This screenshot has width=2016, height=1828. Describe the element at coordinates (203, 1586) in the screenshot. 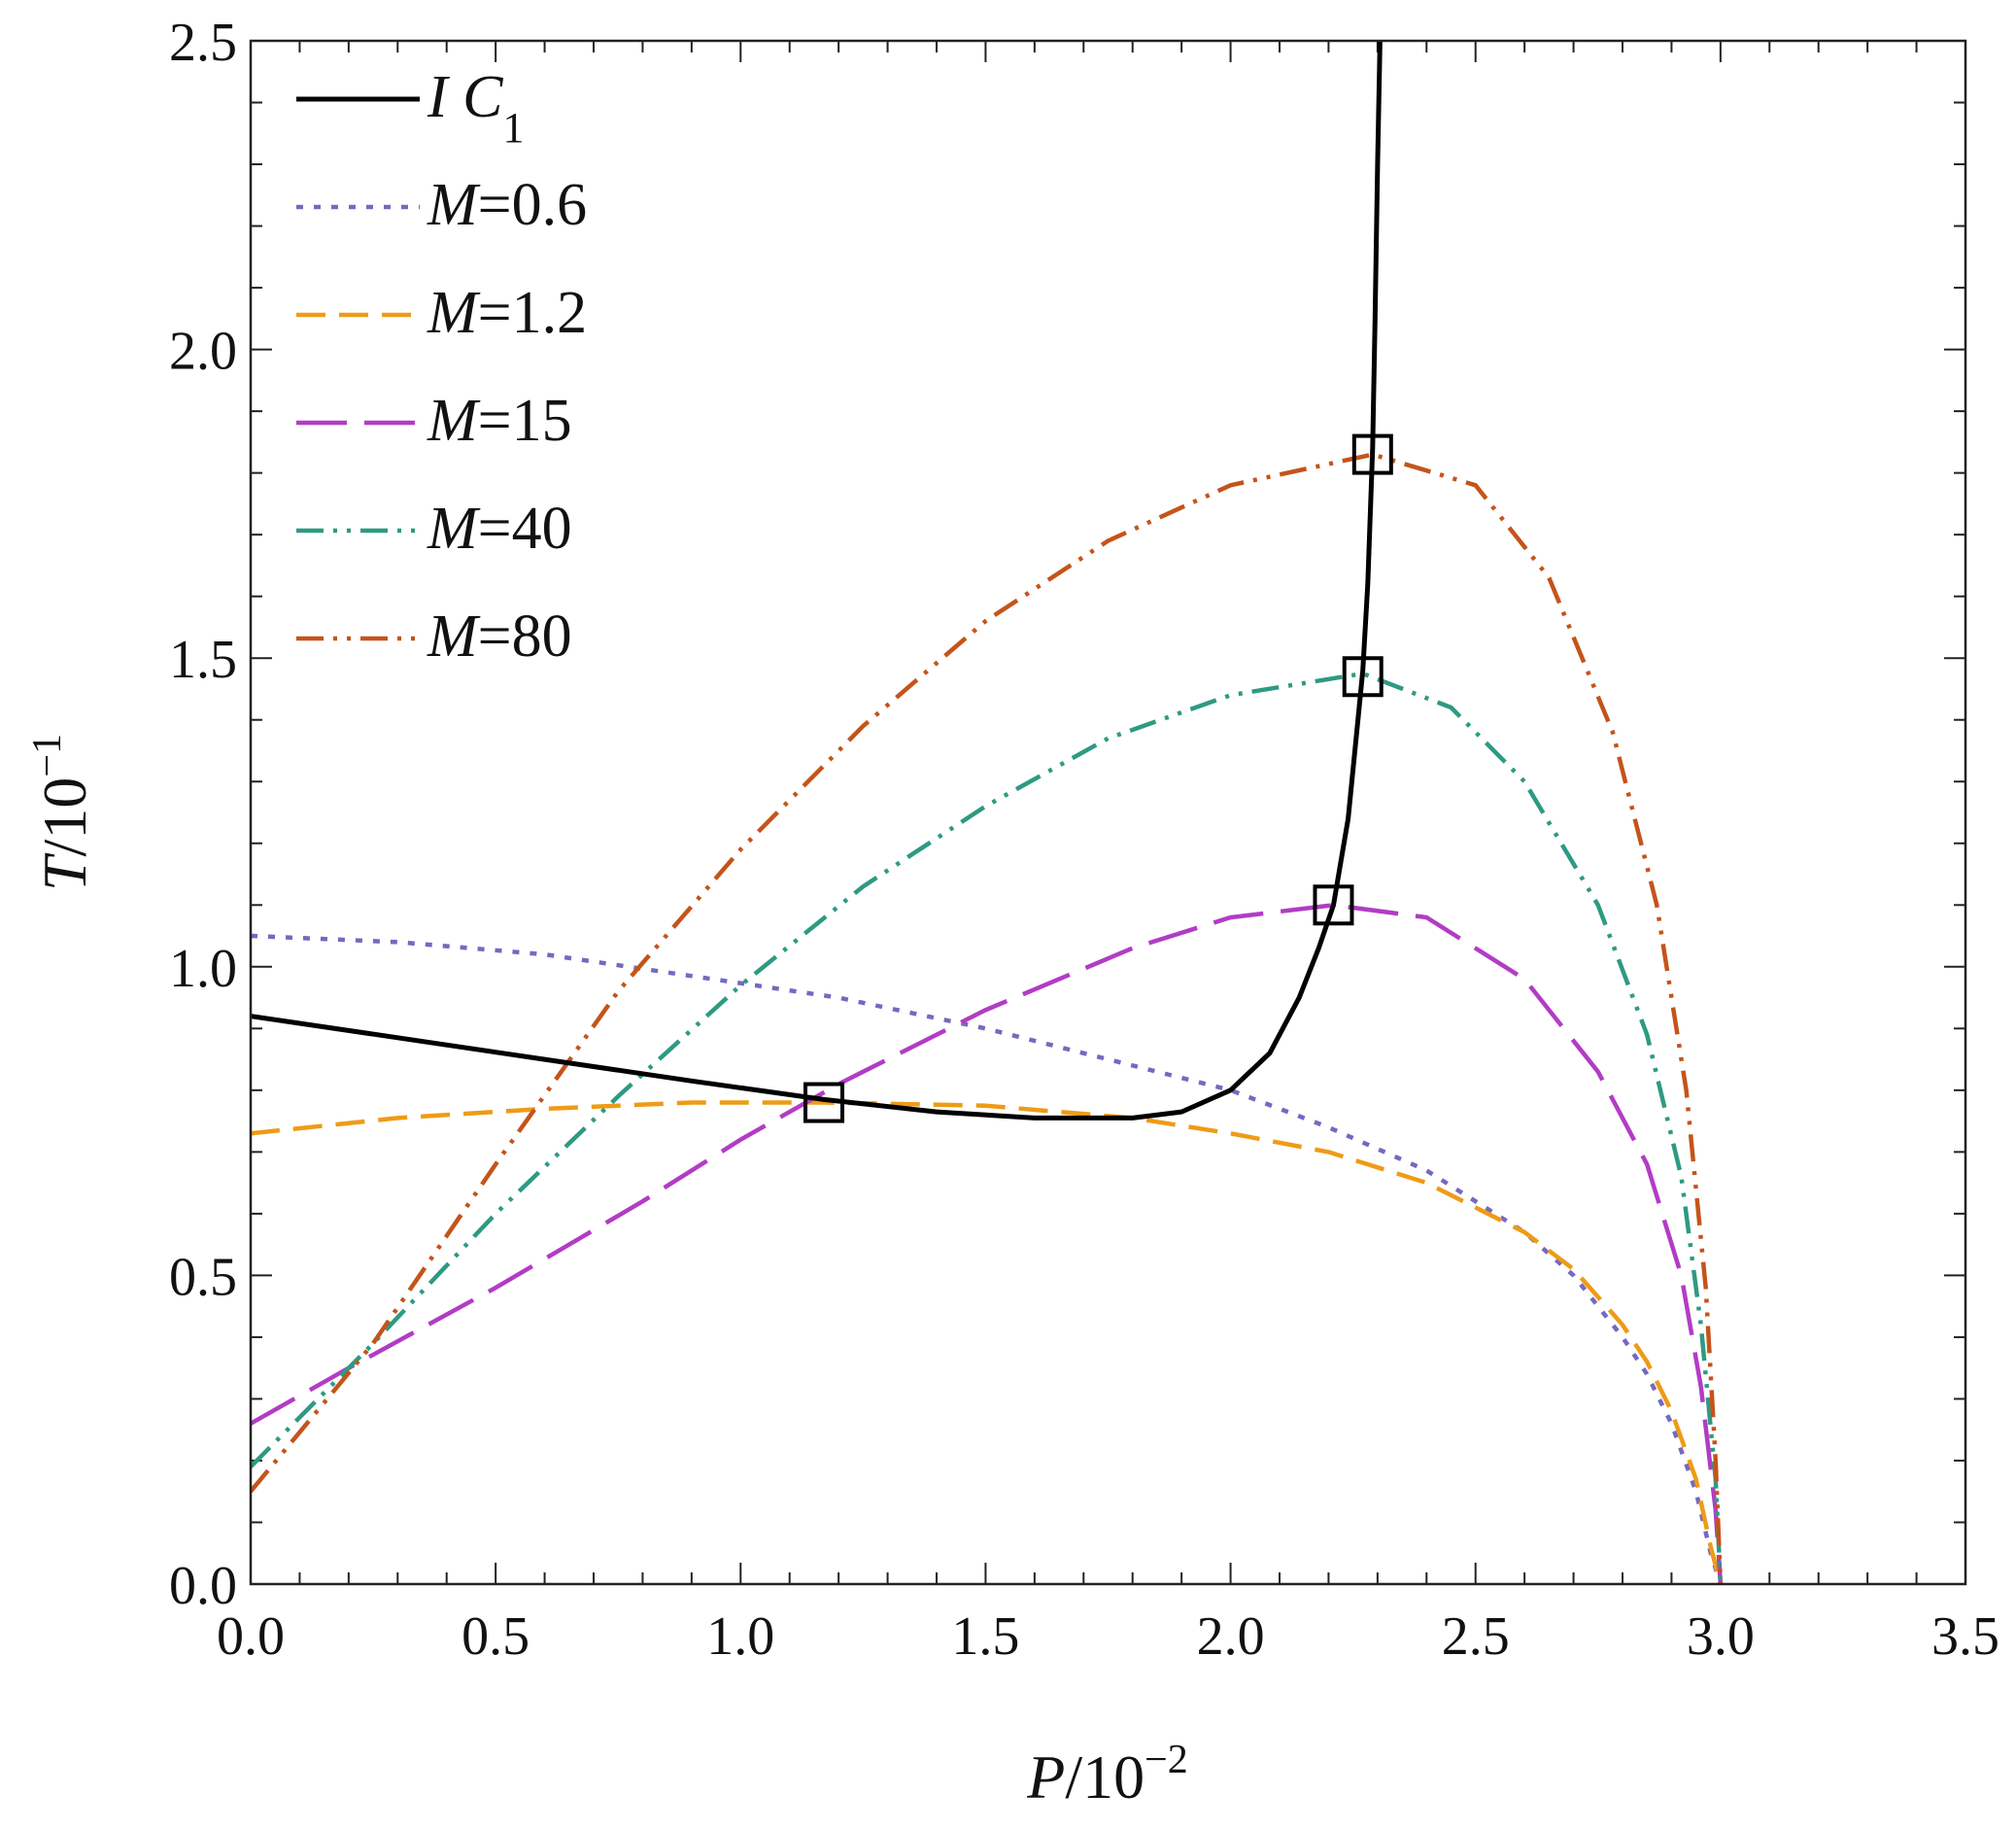

I see `y-tick-label: 0.0` at that location.